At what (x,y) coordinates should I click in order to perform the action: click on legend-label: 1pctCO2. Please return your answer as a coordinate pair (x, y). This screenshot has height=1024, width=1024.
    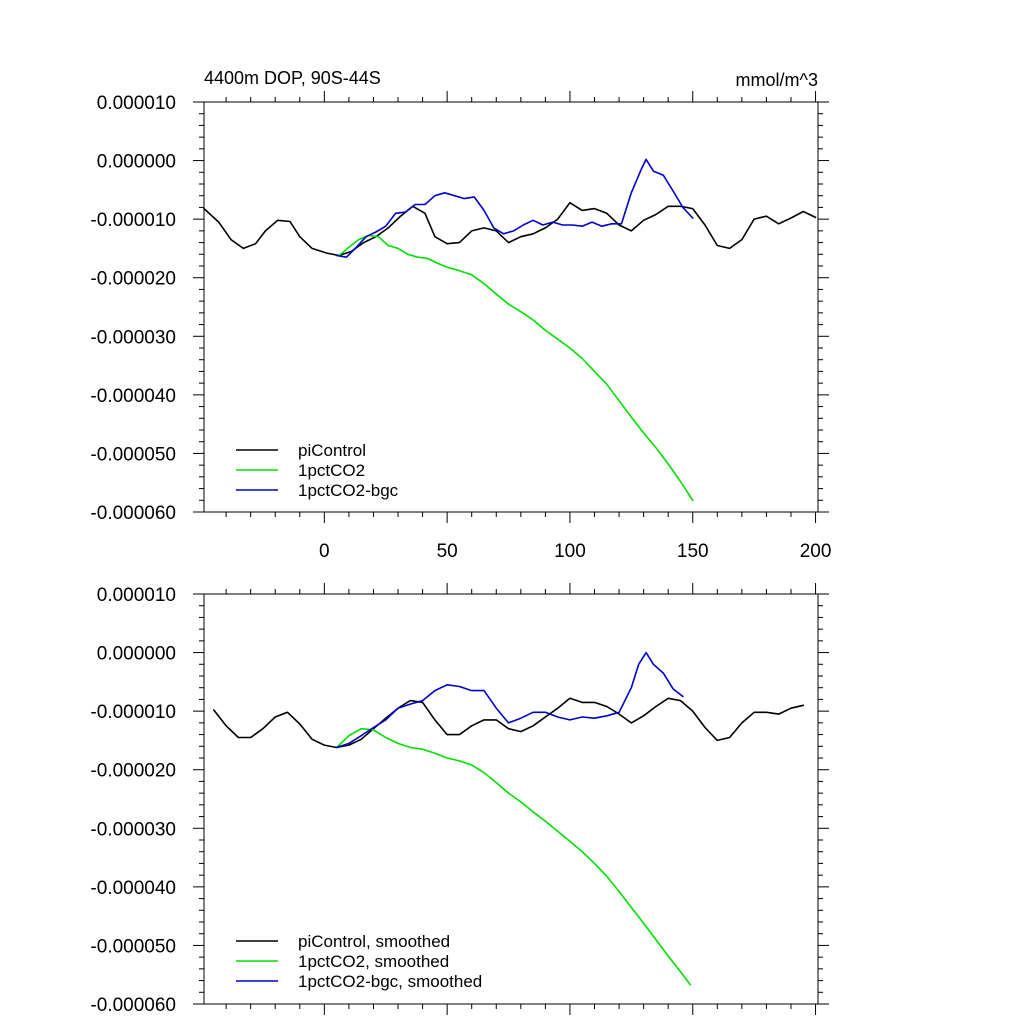
    Looking at the image, I should click on (331, 470).